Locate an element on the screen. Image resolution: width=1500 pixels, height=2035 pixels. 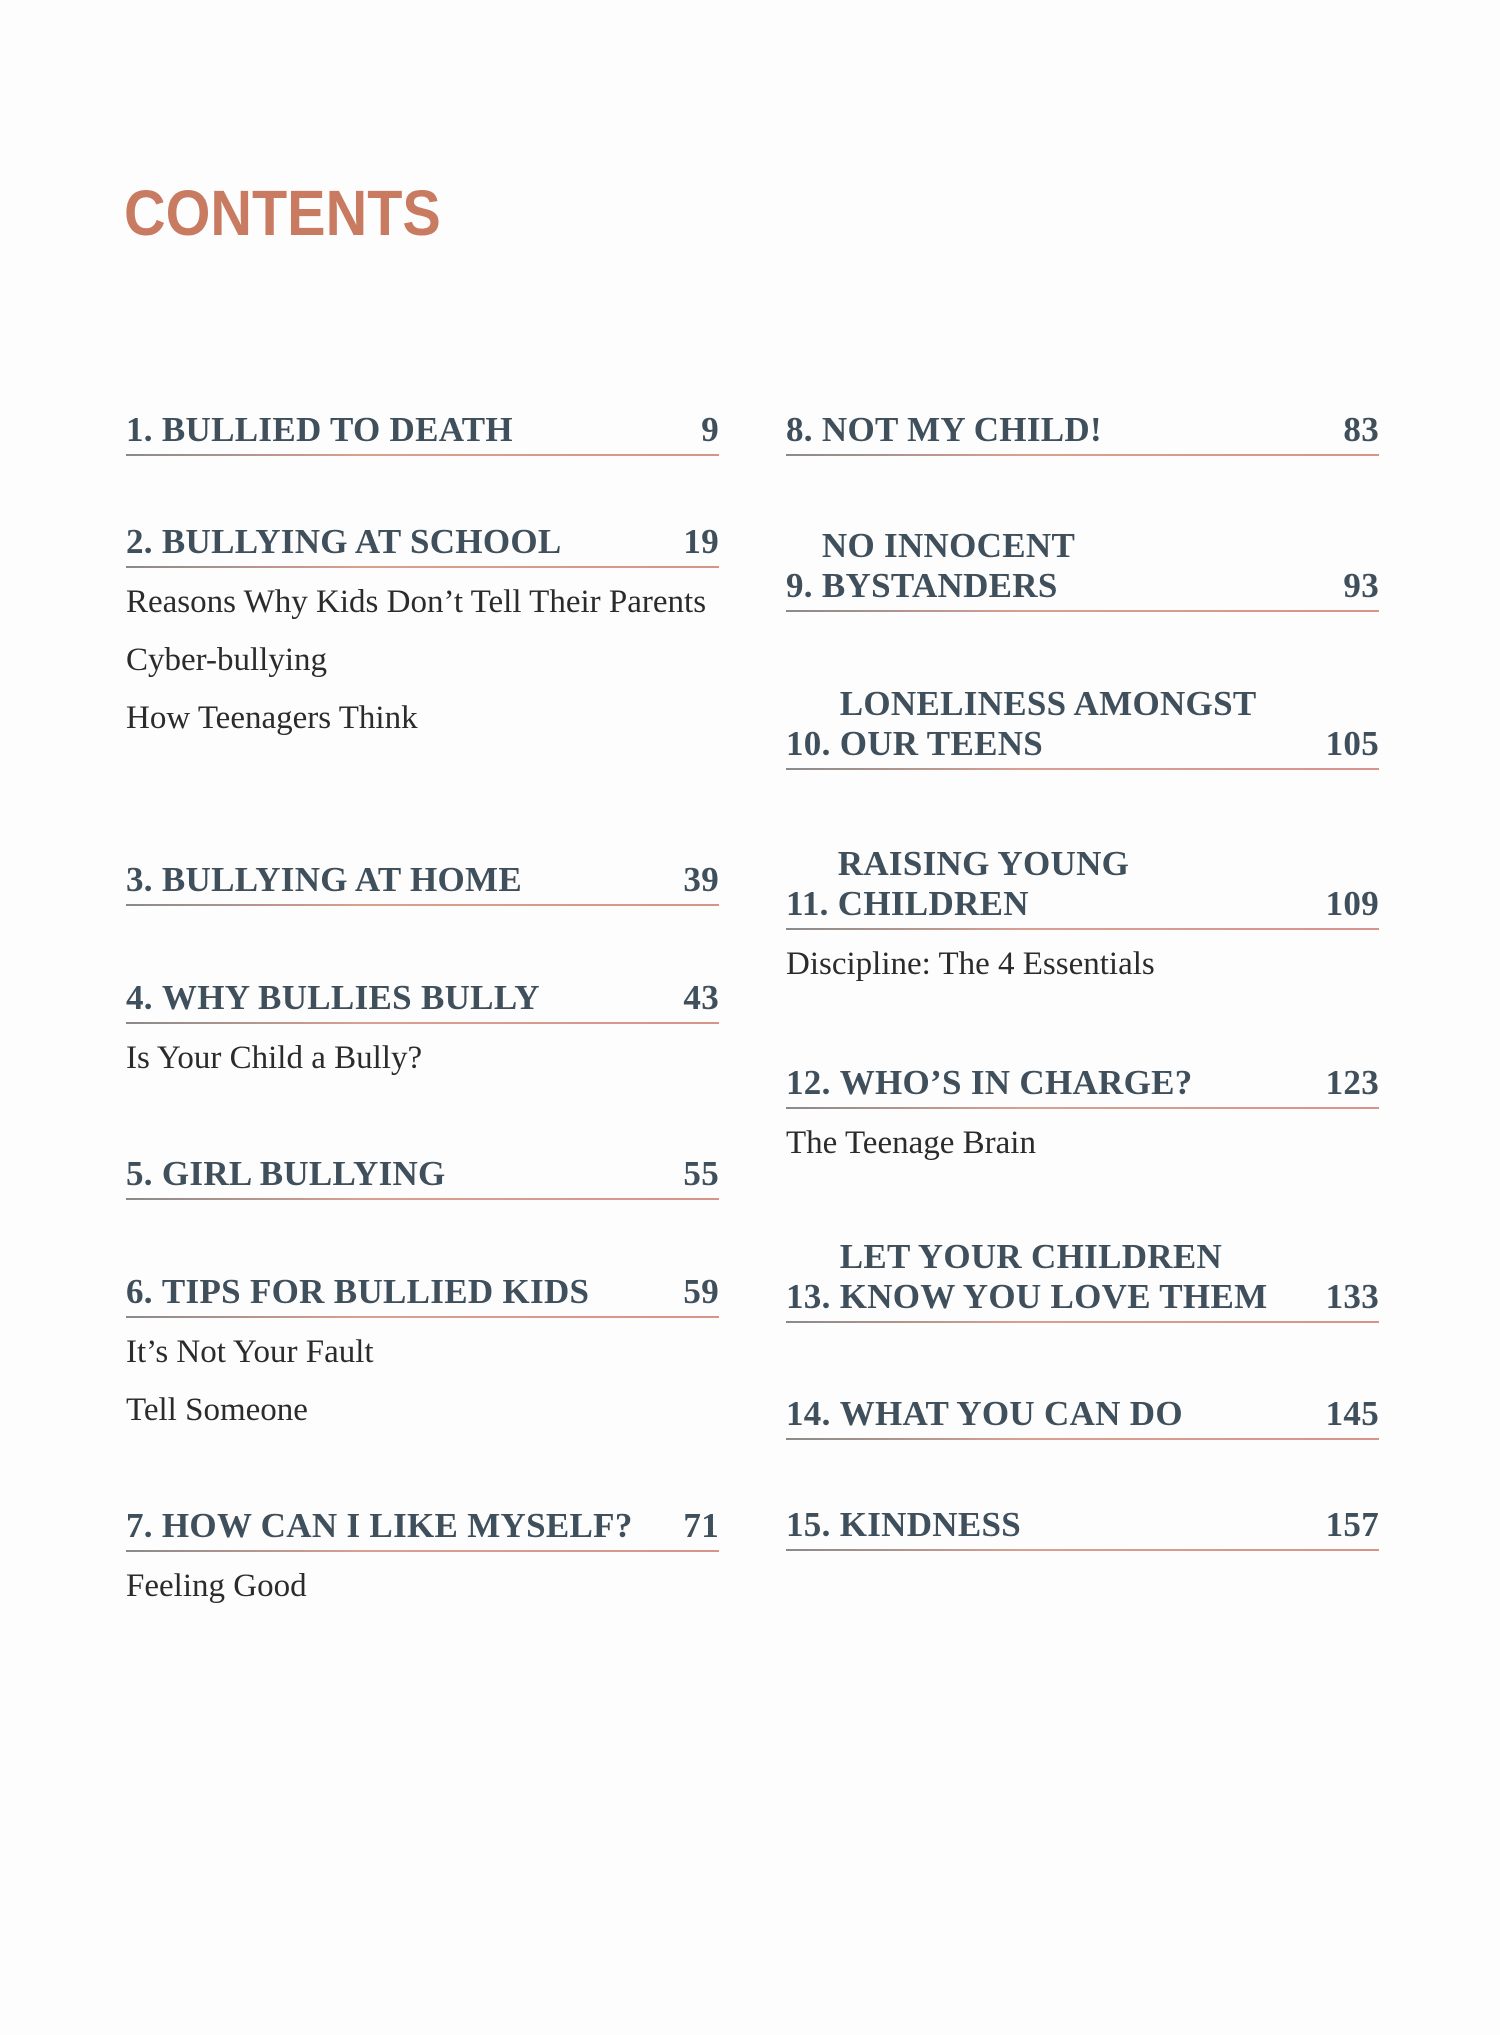
chapter-title-line: RAISING YOUNG is located at coordinates (983, 863).